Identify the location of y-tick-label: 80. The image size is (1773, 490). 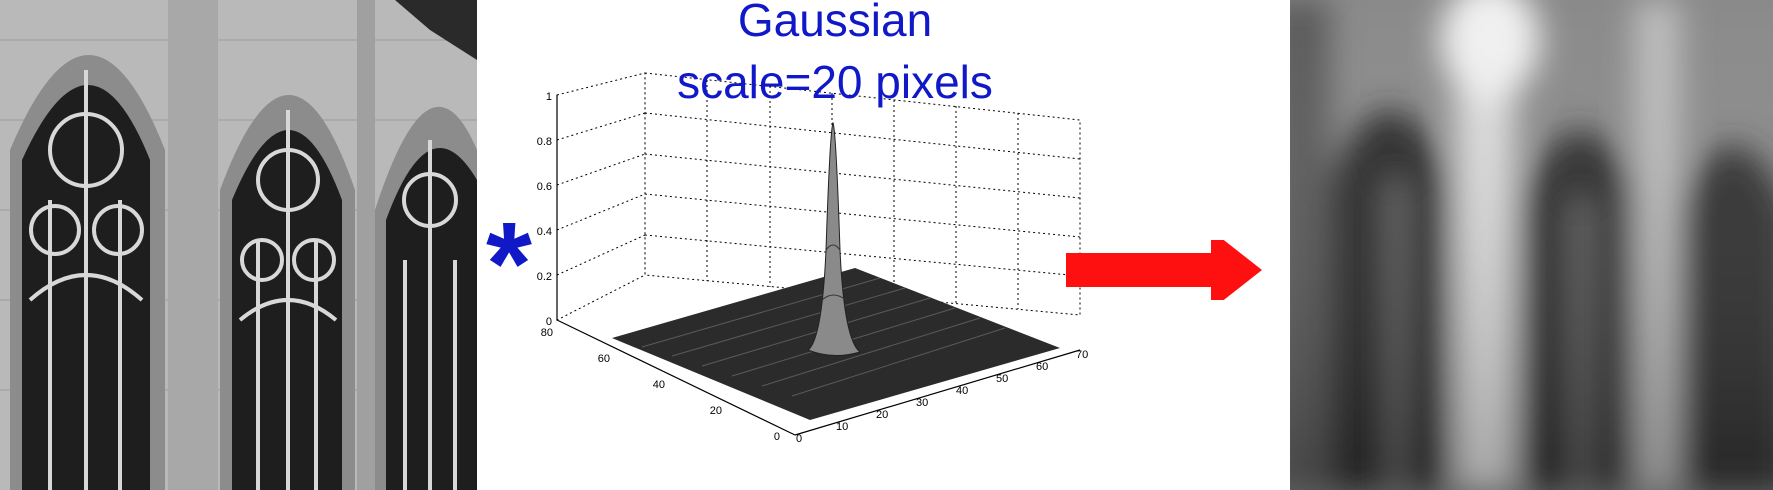
(547, 333).